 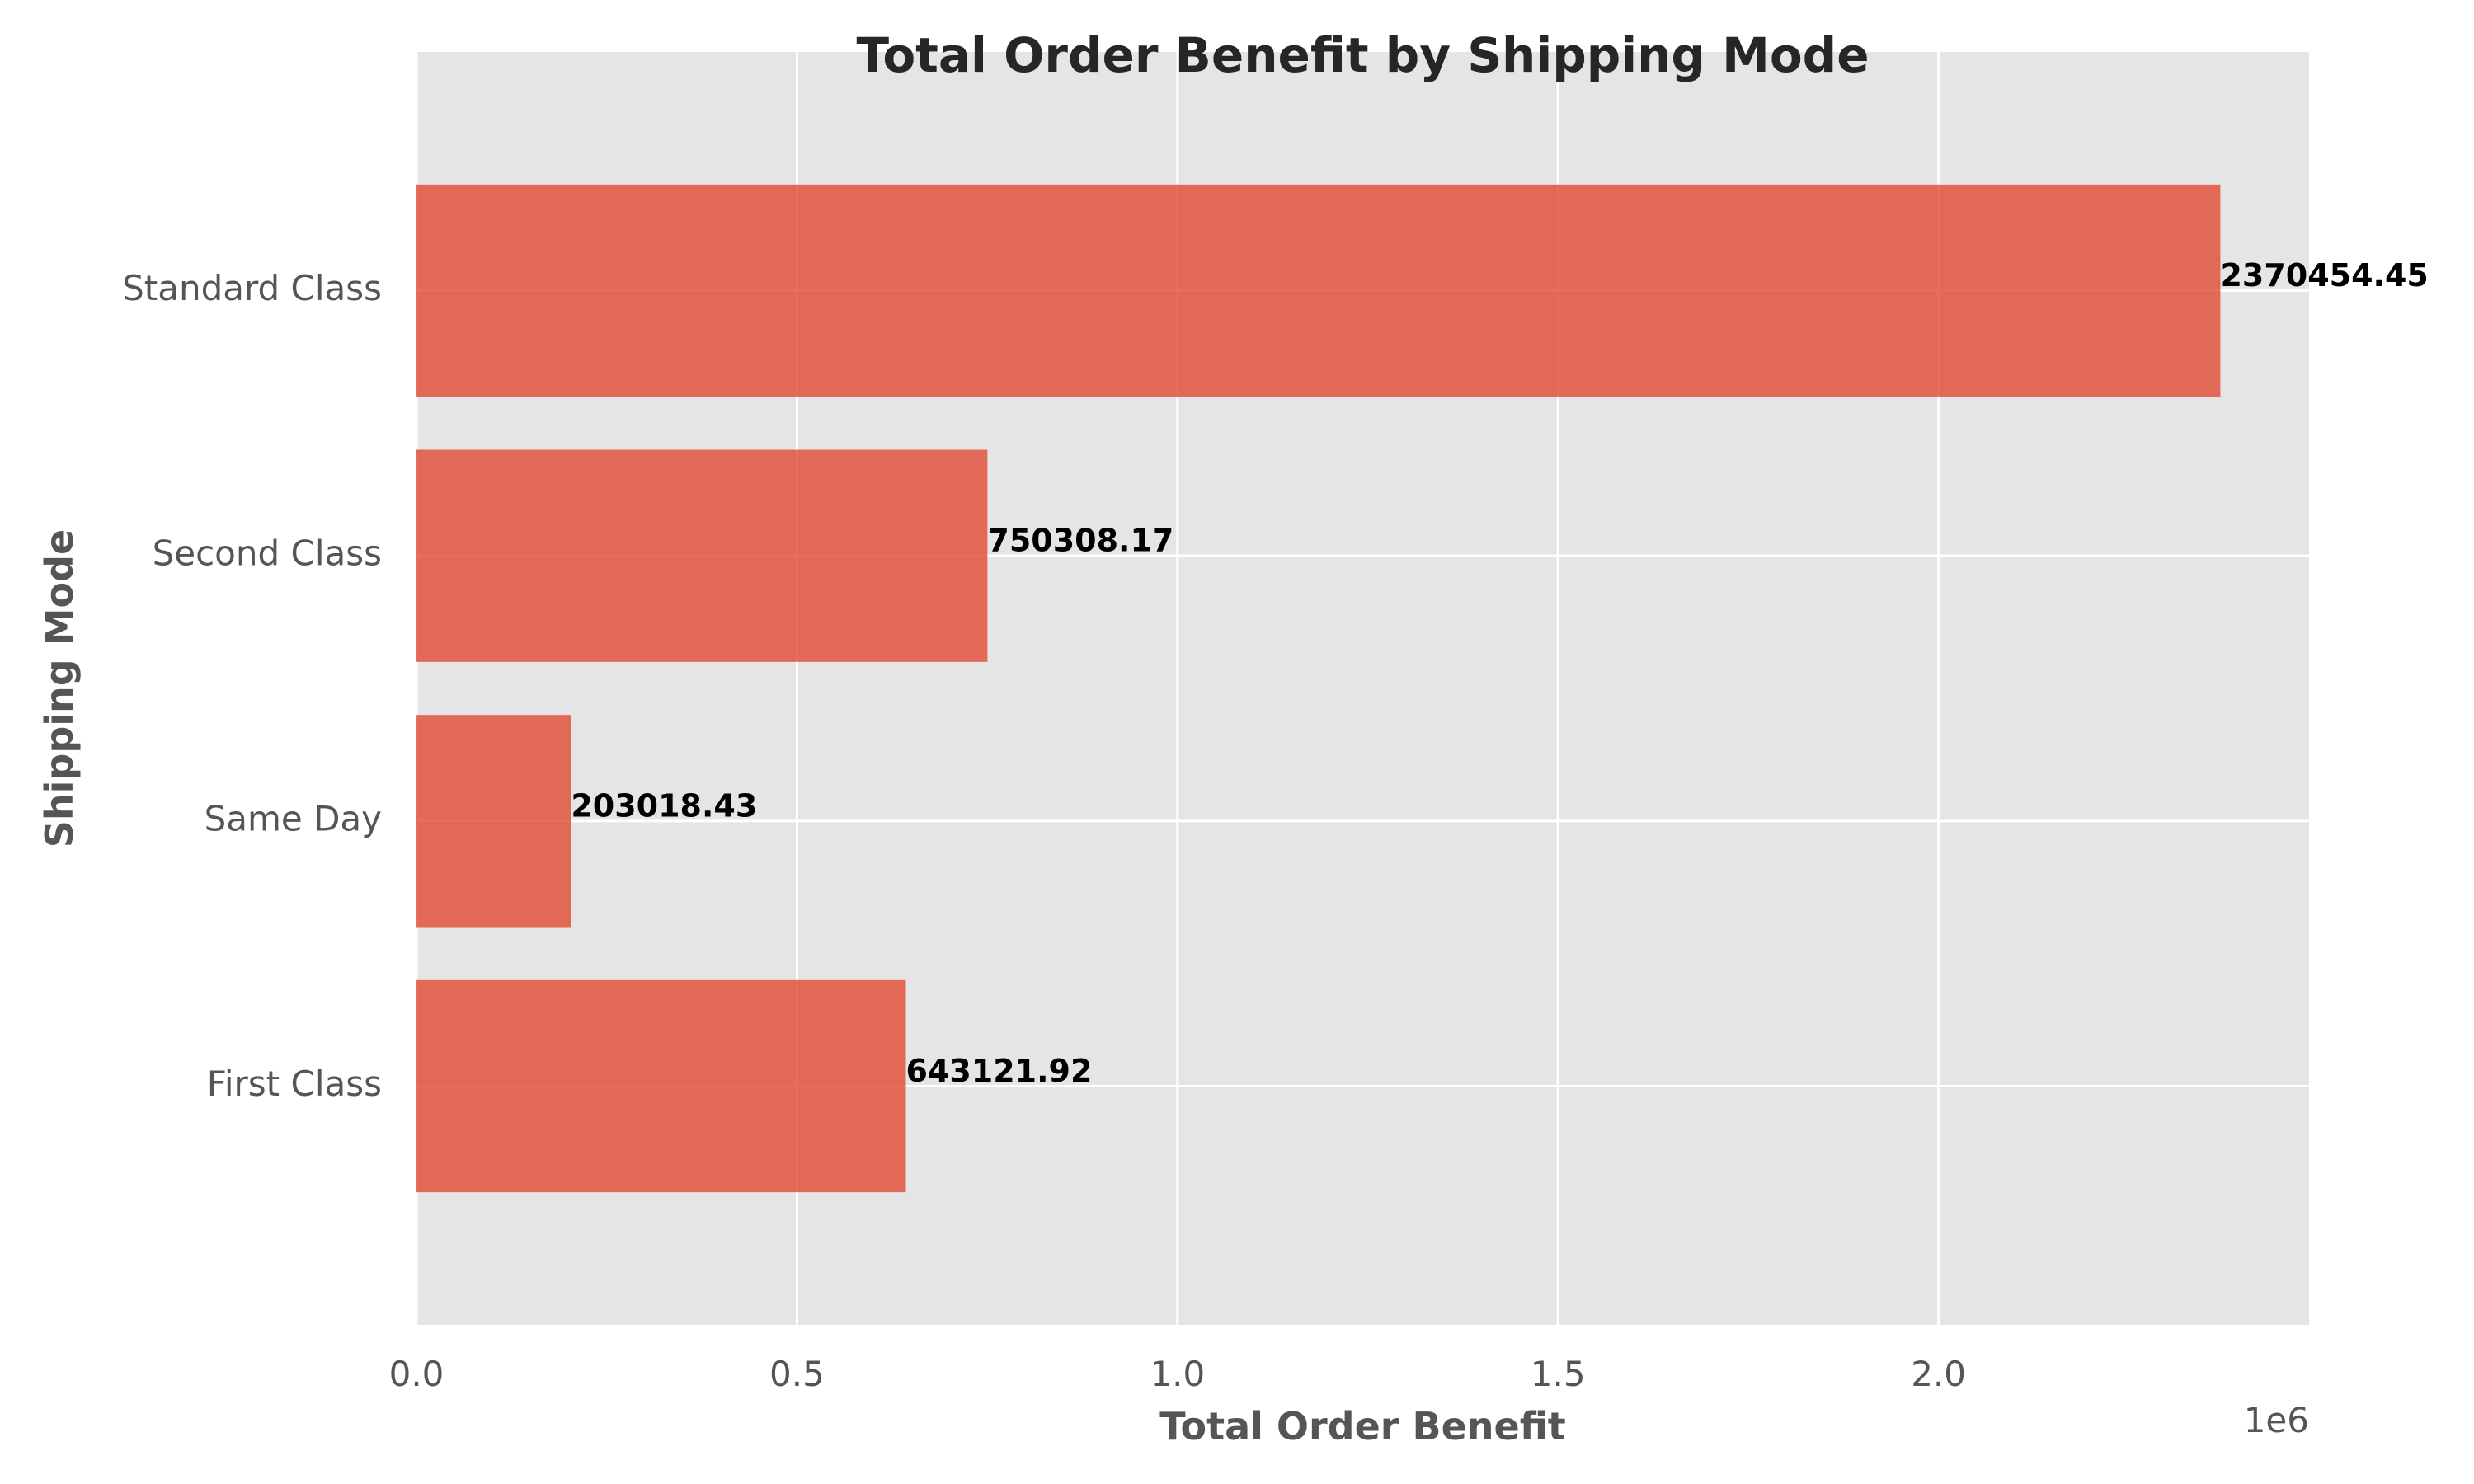 What do you see at coordinates (493, 821) in the screenshot?
I see `bar-same-day` at bounding box center [493, 821].